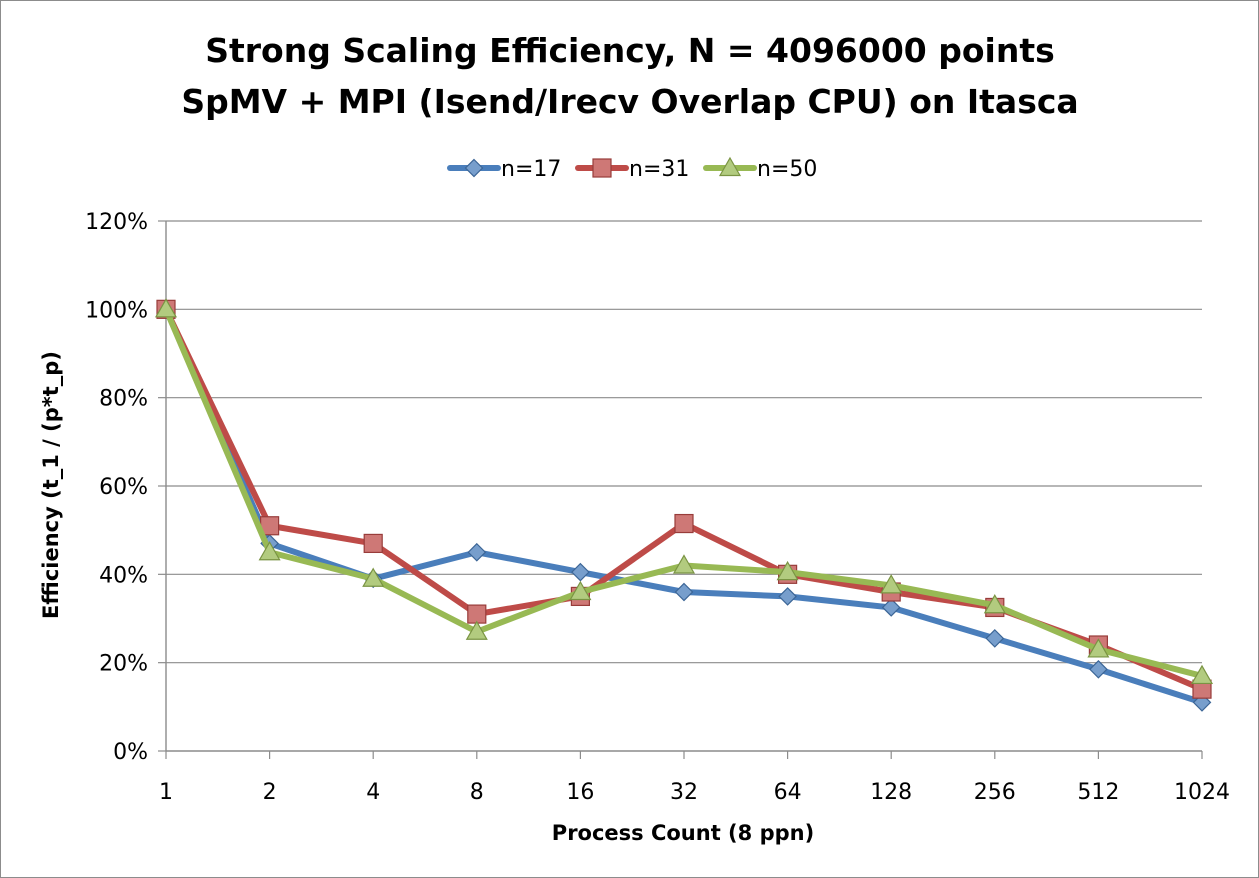  What do you see at coordinates (891, 792) in the screenshot?
I see `x-tick-label: 128` at bounding box center [891, 792].